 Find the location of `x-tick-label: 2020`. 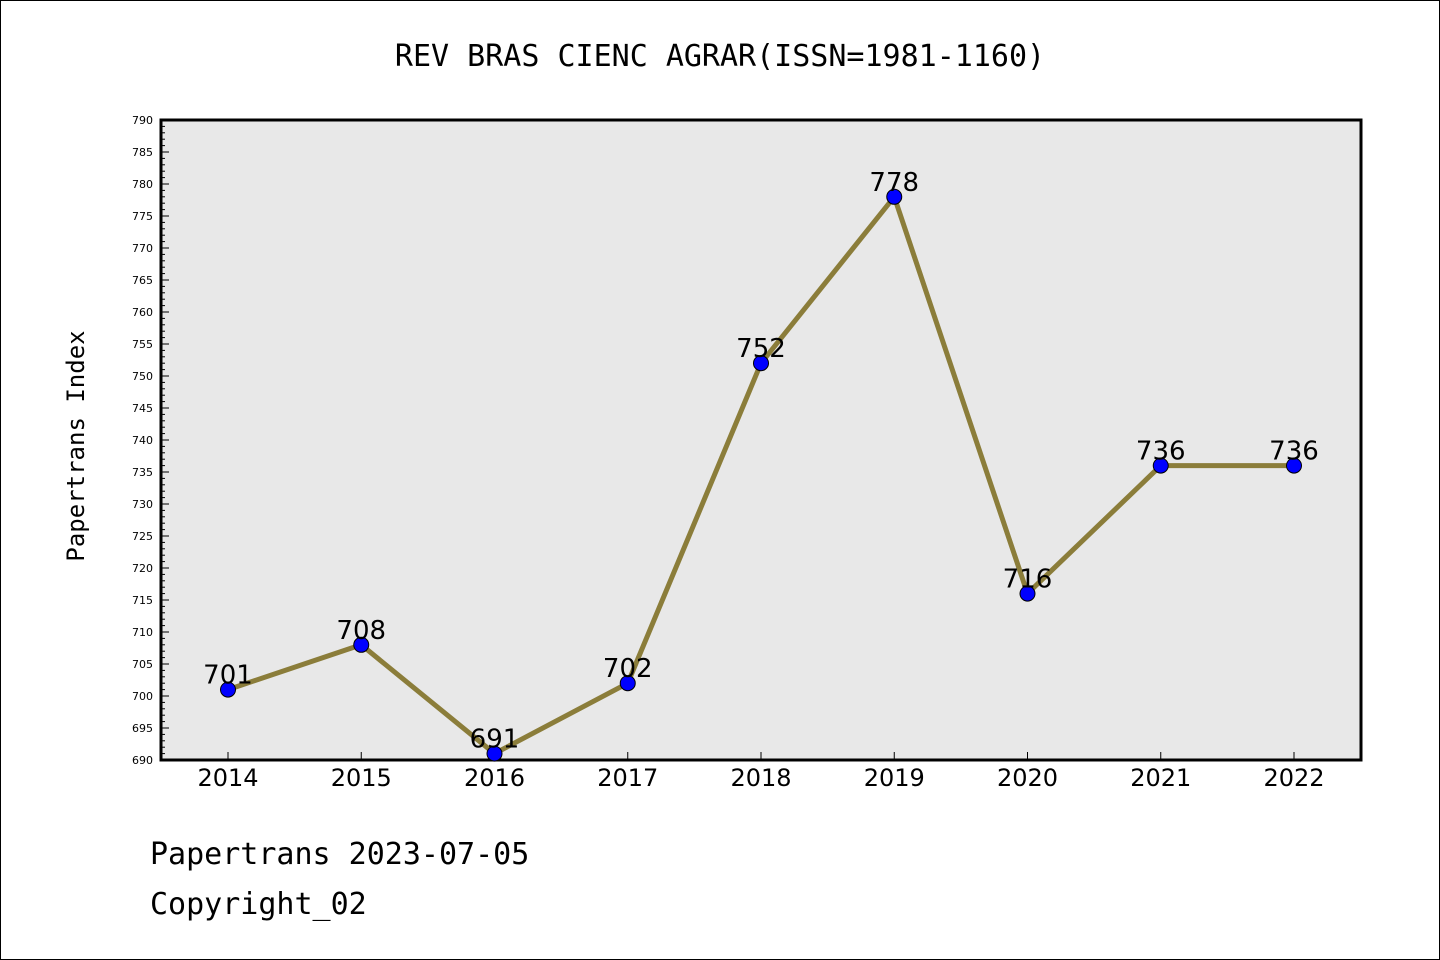

x-tick-label: 2020 is located at coordinates (1027, 778).